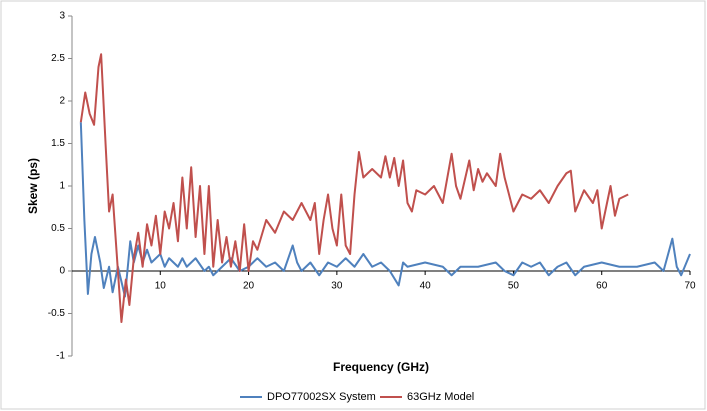  Describe the element at coordinates (249, 286) in the screenshot. I see `x-tick-label: 20` at that location.